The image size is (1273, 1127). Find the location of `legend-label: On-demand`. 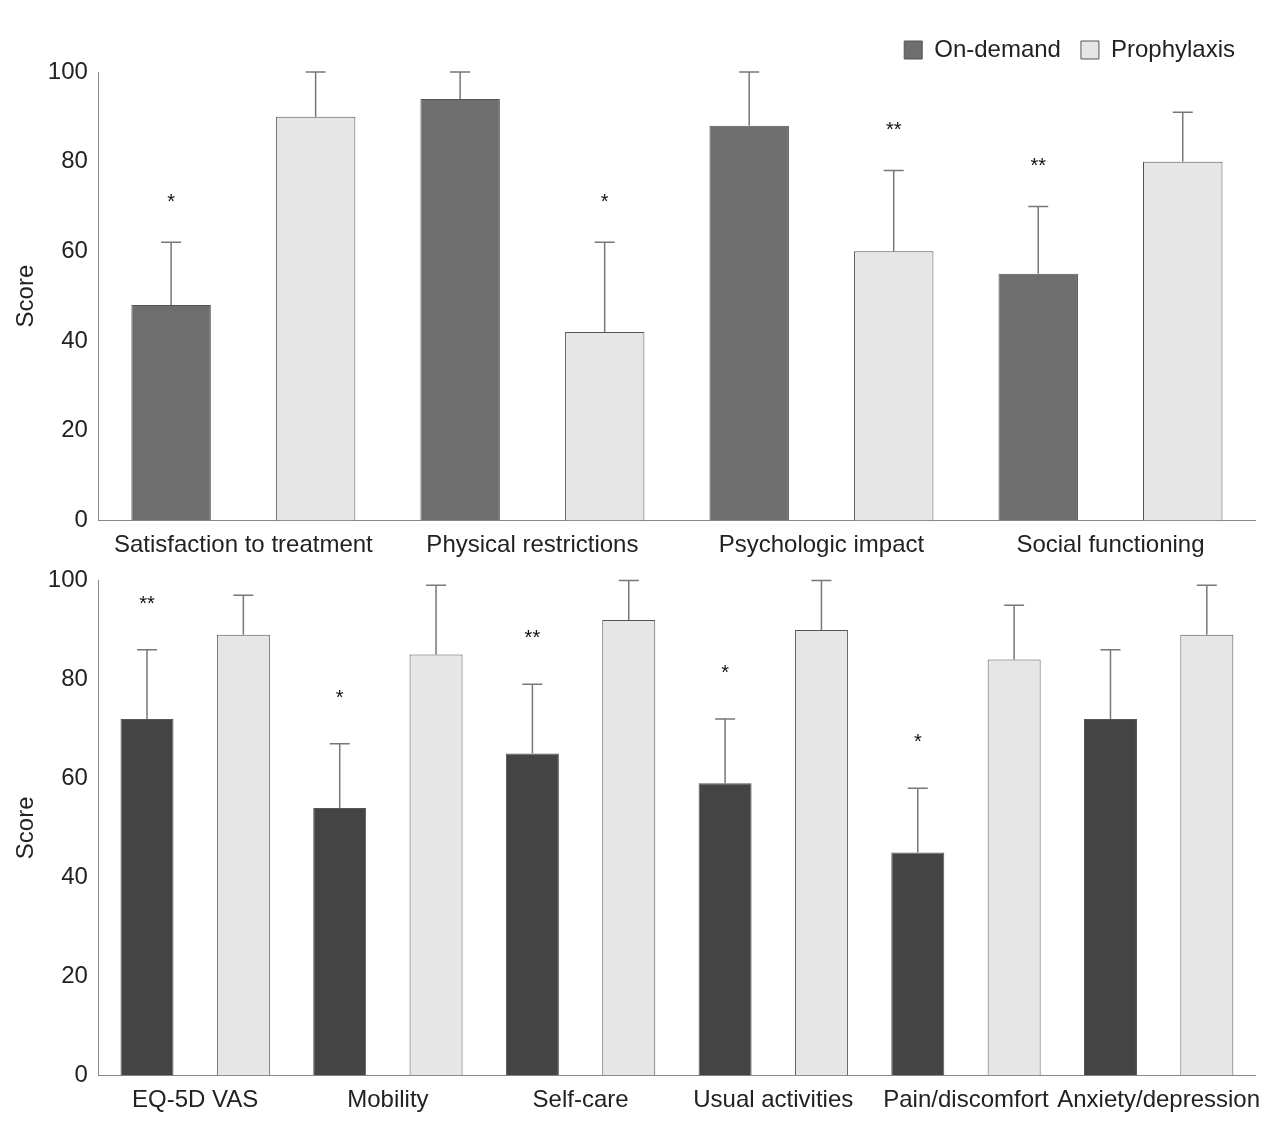

legend-label: On-demand is located at coordinates (997, 48).